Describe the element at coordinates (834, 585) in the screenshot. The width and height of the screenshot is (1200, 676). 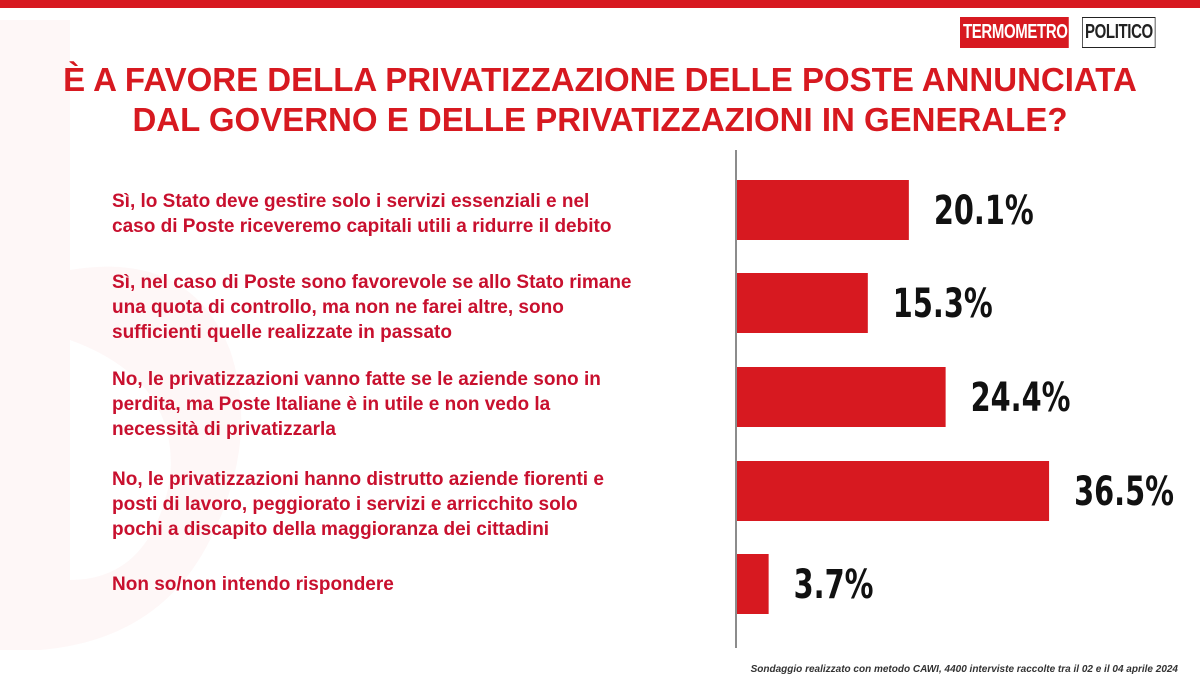
I see `value-label-5: 3.7%` at that location.